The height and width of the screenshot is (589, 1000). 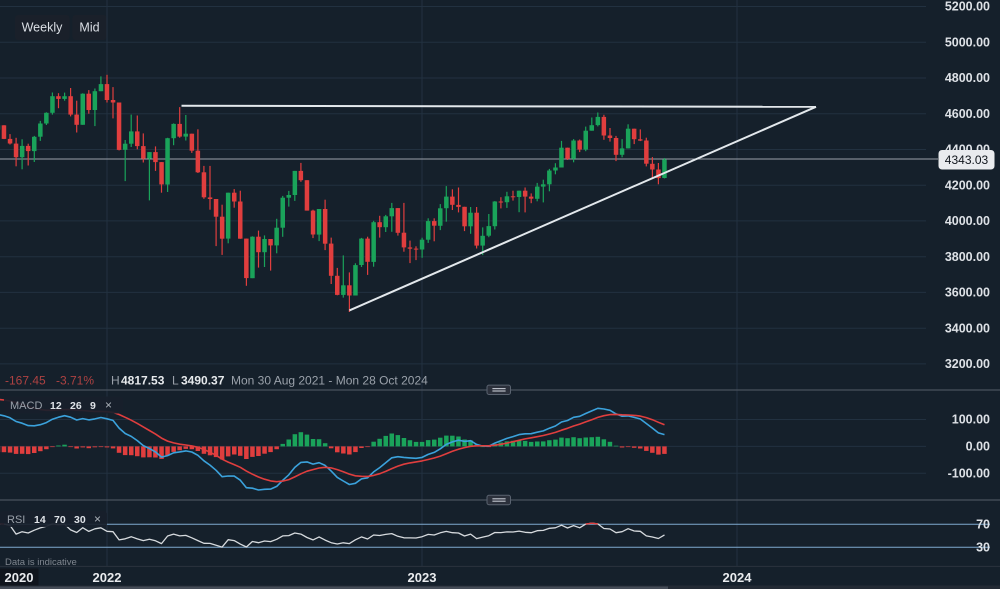 What do you see at coordinates (75, 381) in the screenshot?
I see `svg-text: -3.71%` at bounding box center [75, 381].